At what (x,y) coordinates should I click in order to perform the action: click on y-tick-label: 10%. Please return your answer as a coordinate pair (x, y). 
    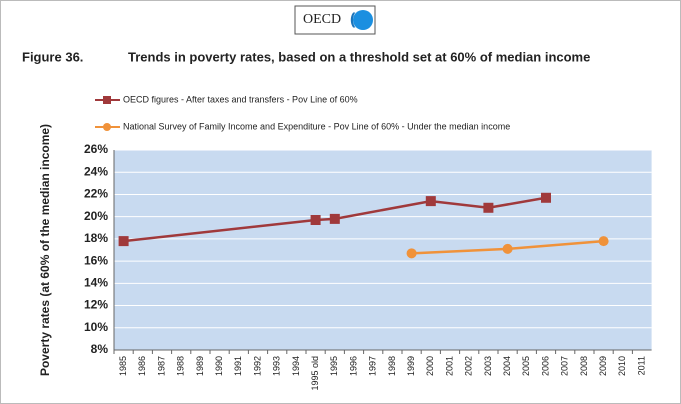
    Looking at the image, I should click on (96, 327).